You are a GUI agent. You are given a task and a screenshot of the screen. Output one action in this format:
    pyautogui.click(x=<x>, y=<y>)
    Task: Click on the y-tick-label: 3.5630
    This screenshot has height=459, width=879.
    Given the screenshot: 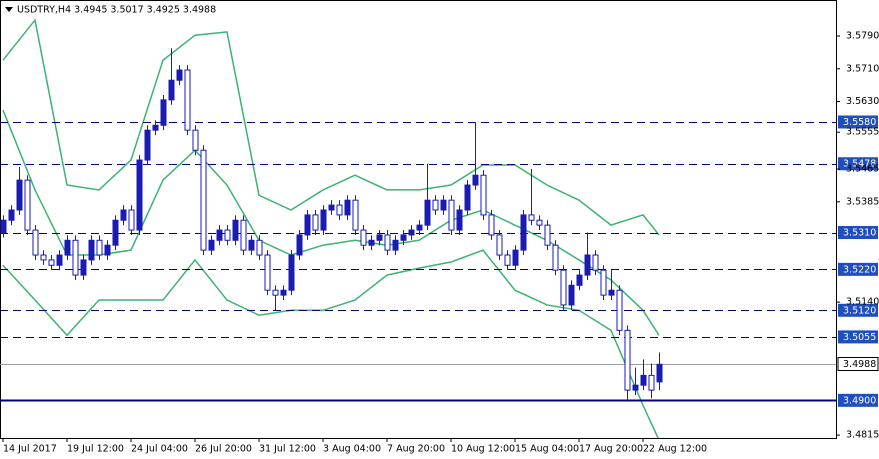 What is the action you would take?
    pyautogui.click(x=862, y=101)
    